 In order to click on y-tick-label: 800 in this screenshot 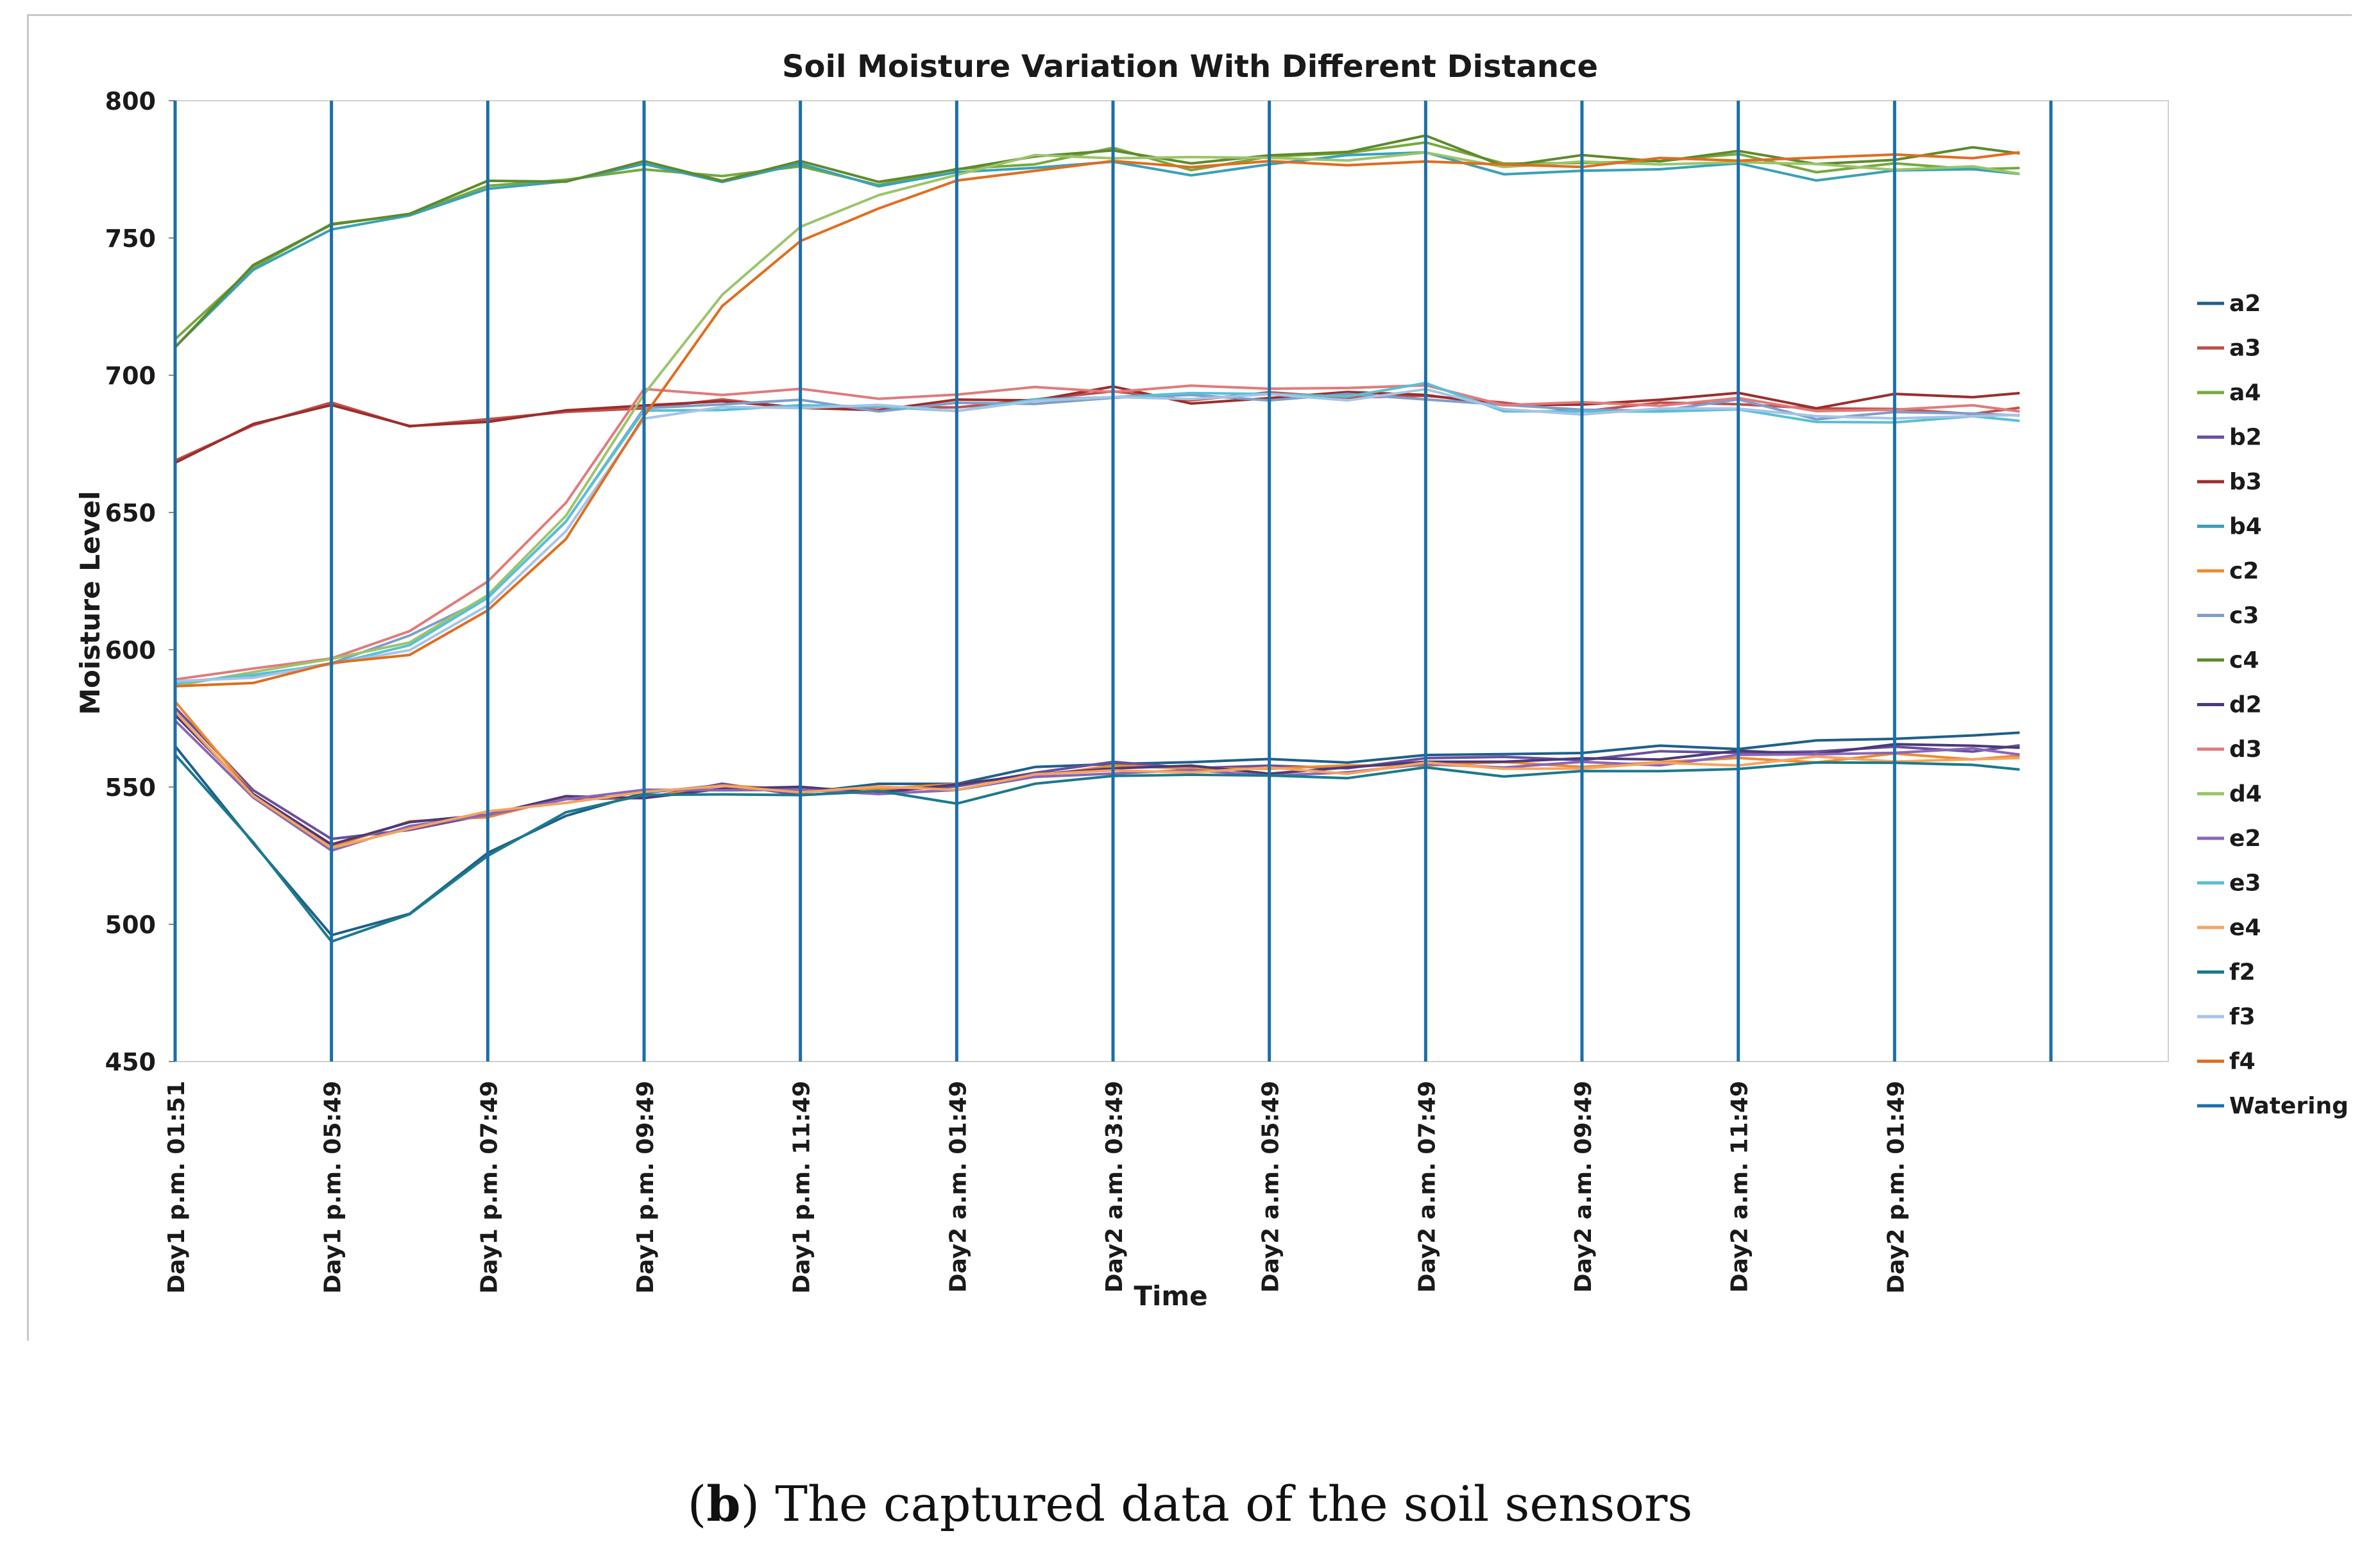, I will do `click(130, 101)`.